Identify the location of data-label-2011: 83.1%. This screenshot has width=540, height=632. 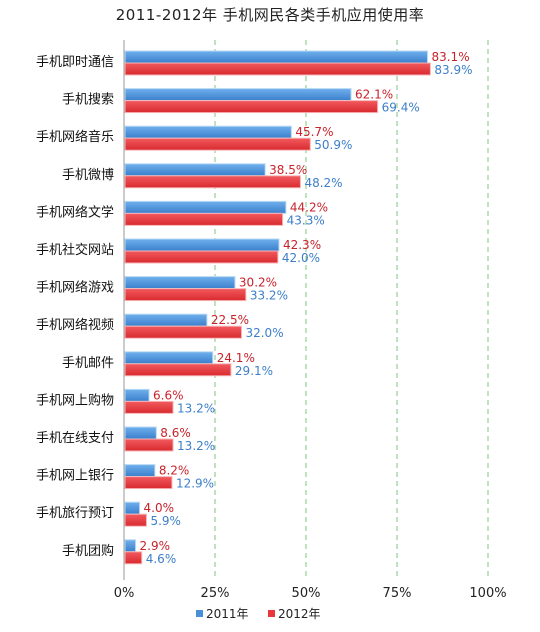
(450, 57).